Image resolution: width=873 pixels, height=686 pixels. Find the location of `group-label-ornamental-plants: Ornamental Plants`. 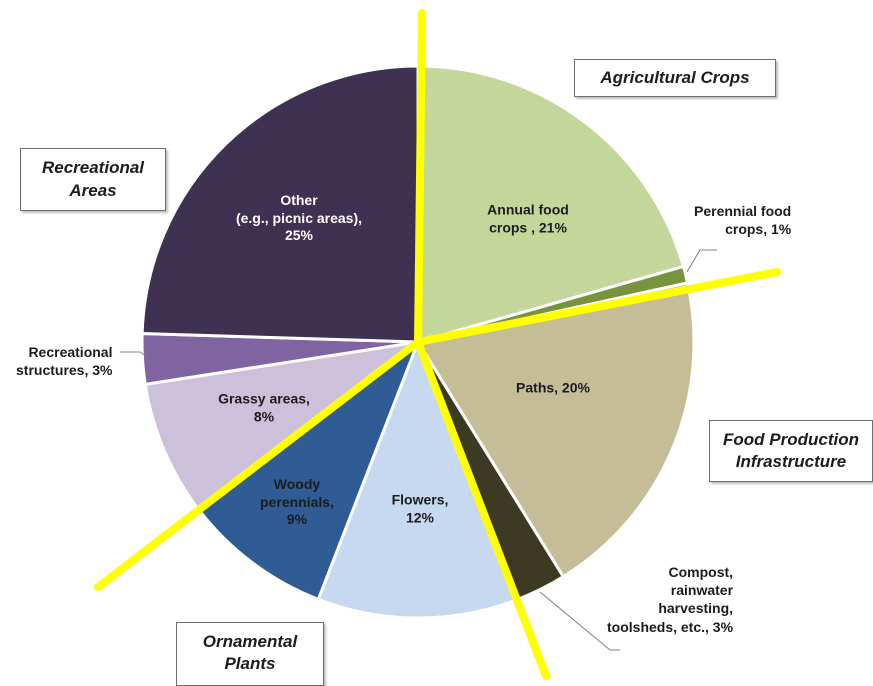

group-label-ornamental-plants: Ornamental Plants is located at coordinates (250, 654).